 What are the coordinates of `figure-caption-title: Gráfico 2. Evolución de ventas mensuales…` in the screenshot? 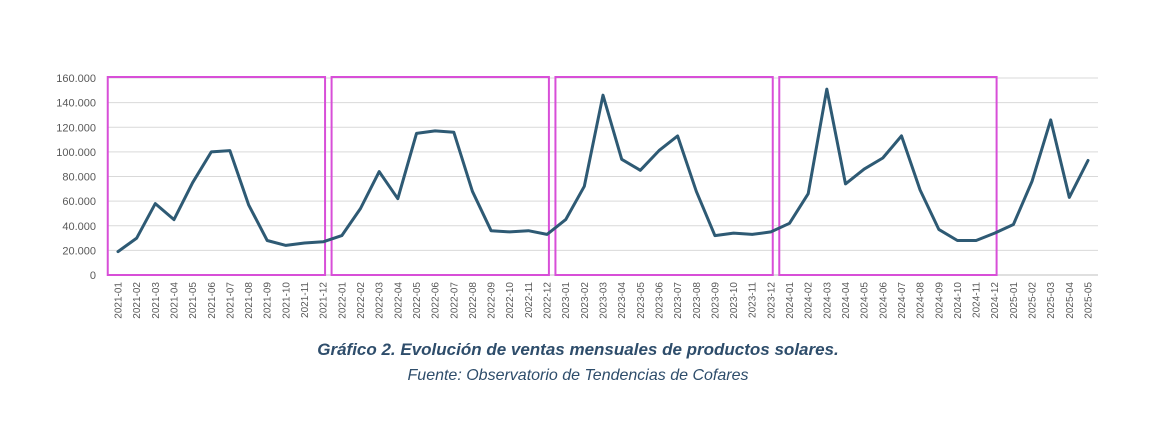 It's located at (578, 349).